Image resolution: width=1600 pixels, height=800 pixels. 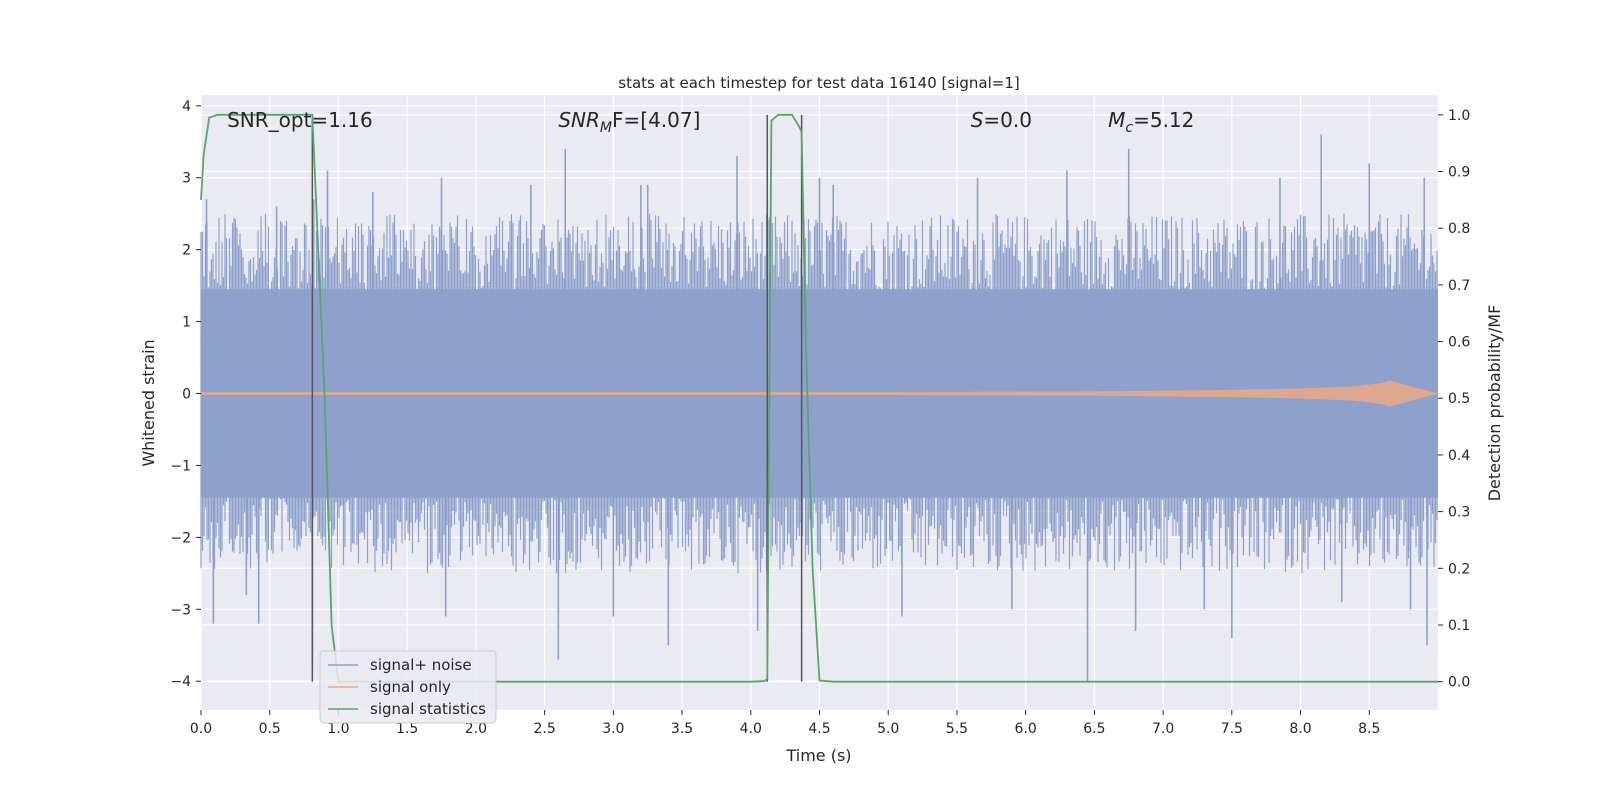 What do you see at coordinates (421, 665) in the screenshot?
I see `legend-label-noise: signal+ noise` at bounding box center [421, 665].